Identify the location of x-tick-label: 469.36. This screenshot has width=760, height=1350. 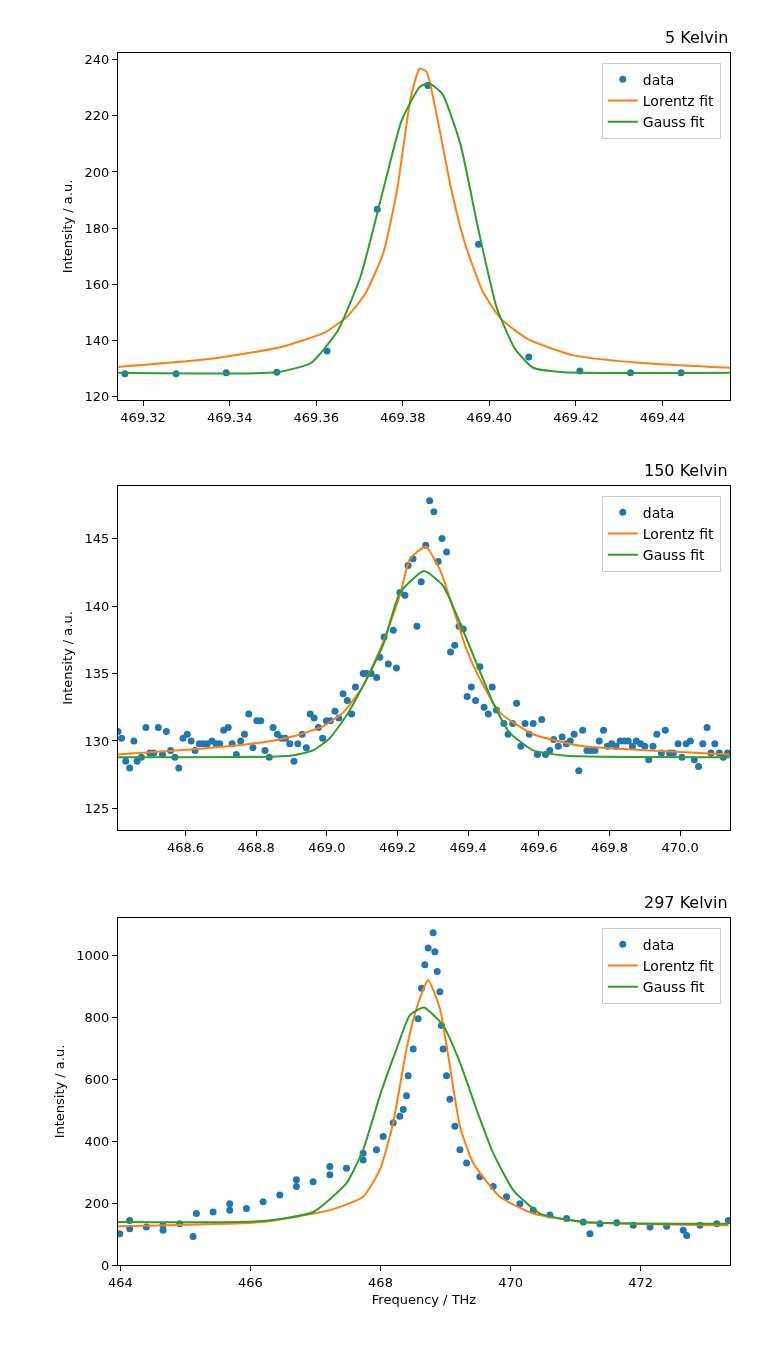
(316, 417).